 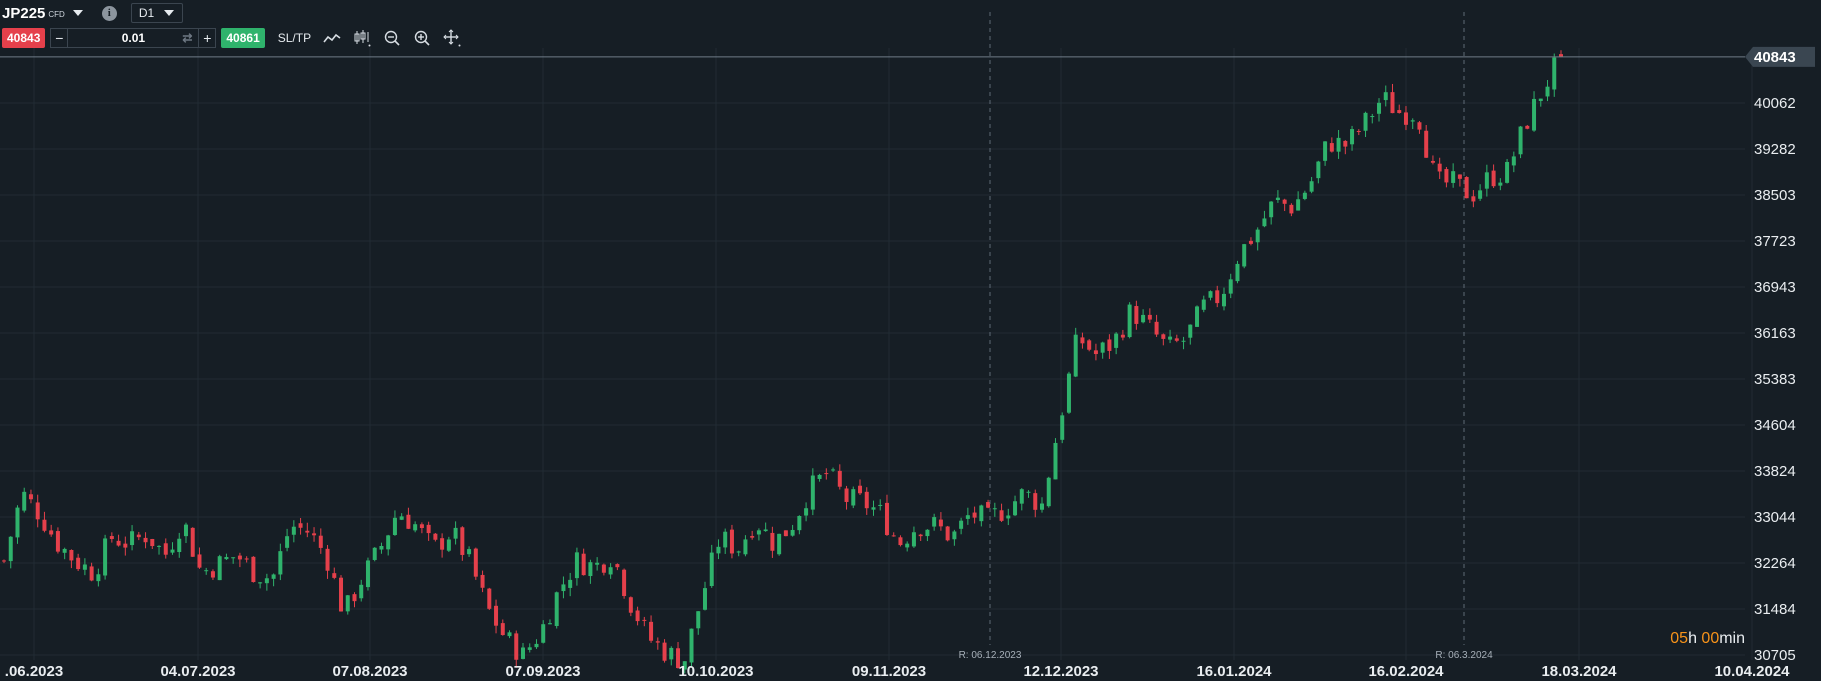 I want to click on lot-size-value: 0.01, so click(x=133, y=38).